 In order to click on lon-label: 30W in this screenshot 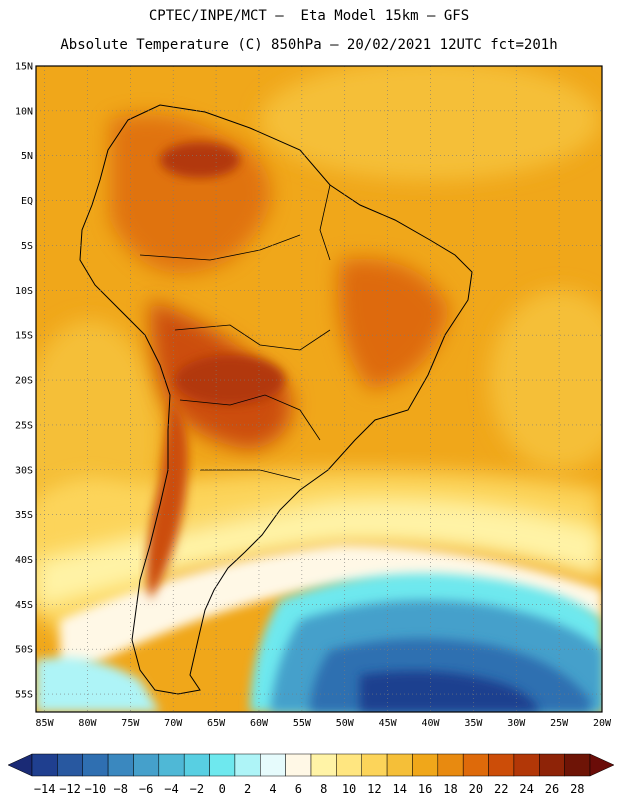, I will do `click(516, 723)`.